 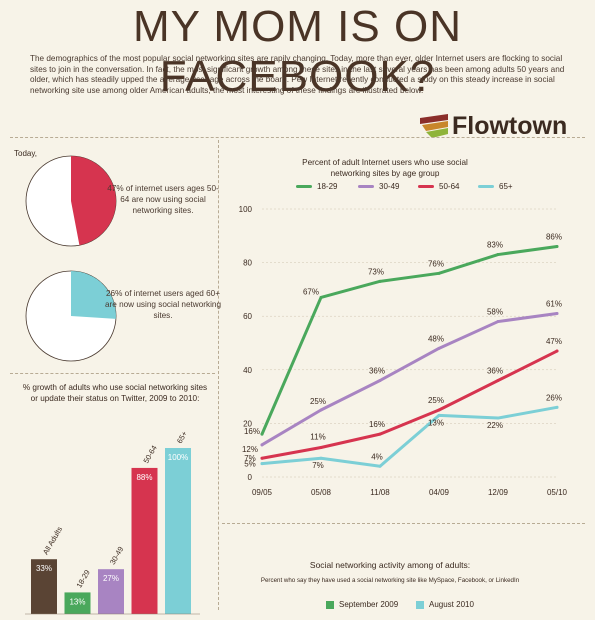 I want to click on x-tick-label: 05/10, so click(x=557, y=492).